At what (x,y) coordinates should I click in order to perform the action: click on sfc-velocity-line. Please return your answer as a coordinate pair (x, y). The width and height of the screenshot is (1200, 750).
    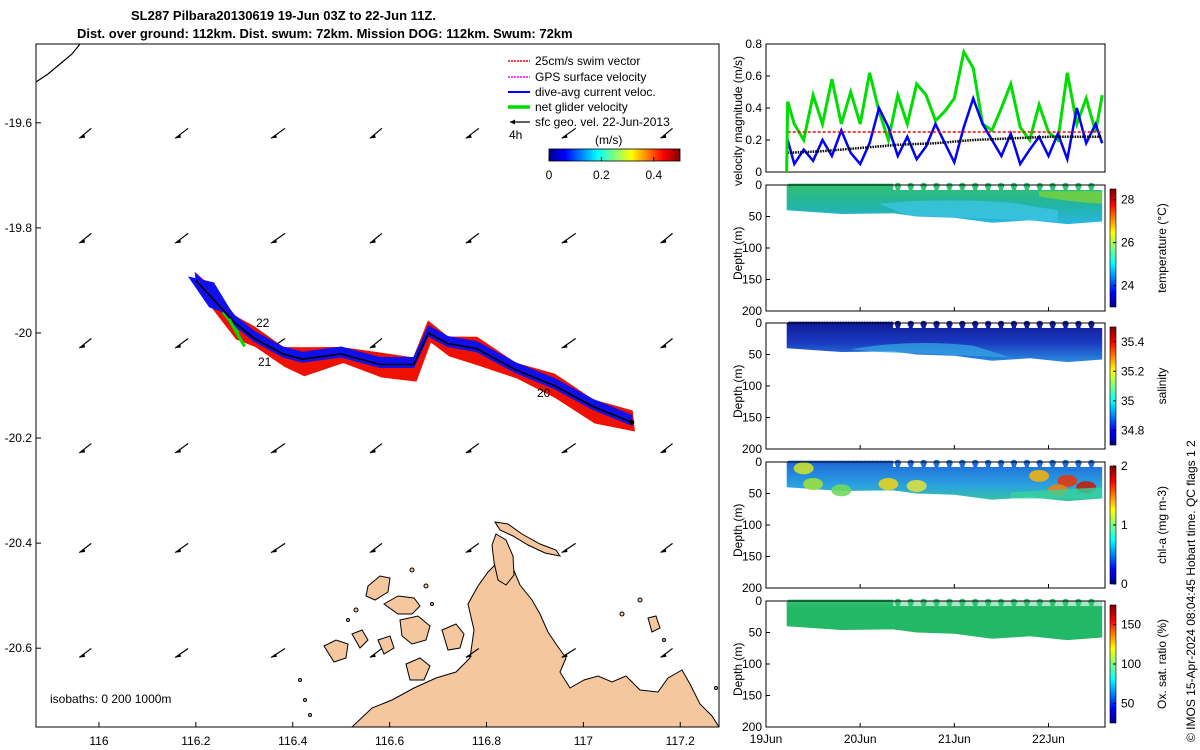
    Looking at the image, I should click on (945, 145).